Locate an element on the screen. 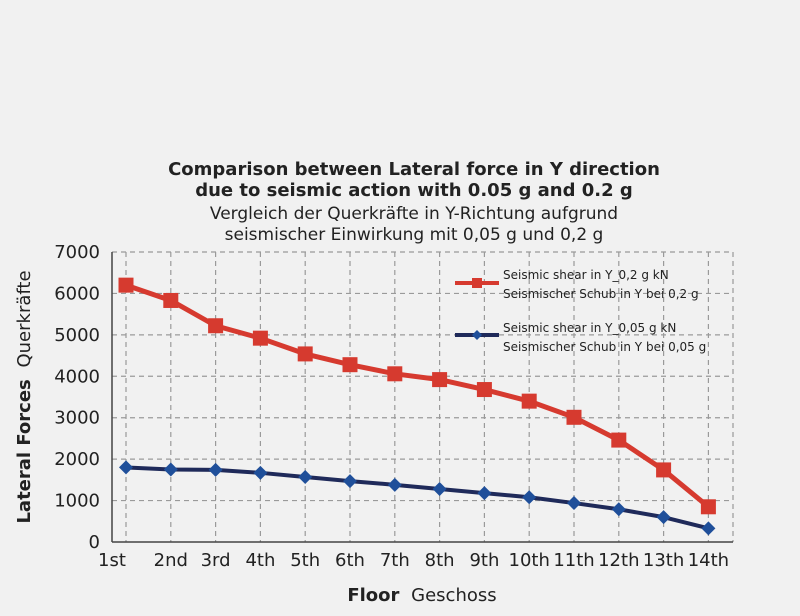 Image resolution: width=800 pixels, height=616 pixels. y-tick-label-5: 5000 is located at coordinates (77, 335).